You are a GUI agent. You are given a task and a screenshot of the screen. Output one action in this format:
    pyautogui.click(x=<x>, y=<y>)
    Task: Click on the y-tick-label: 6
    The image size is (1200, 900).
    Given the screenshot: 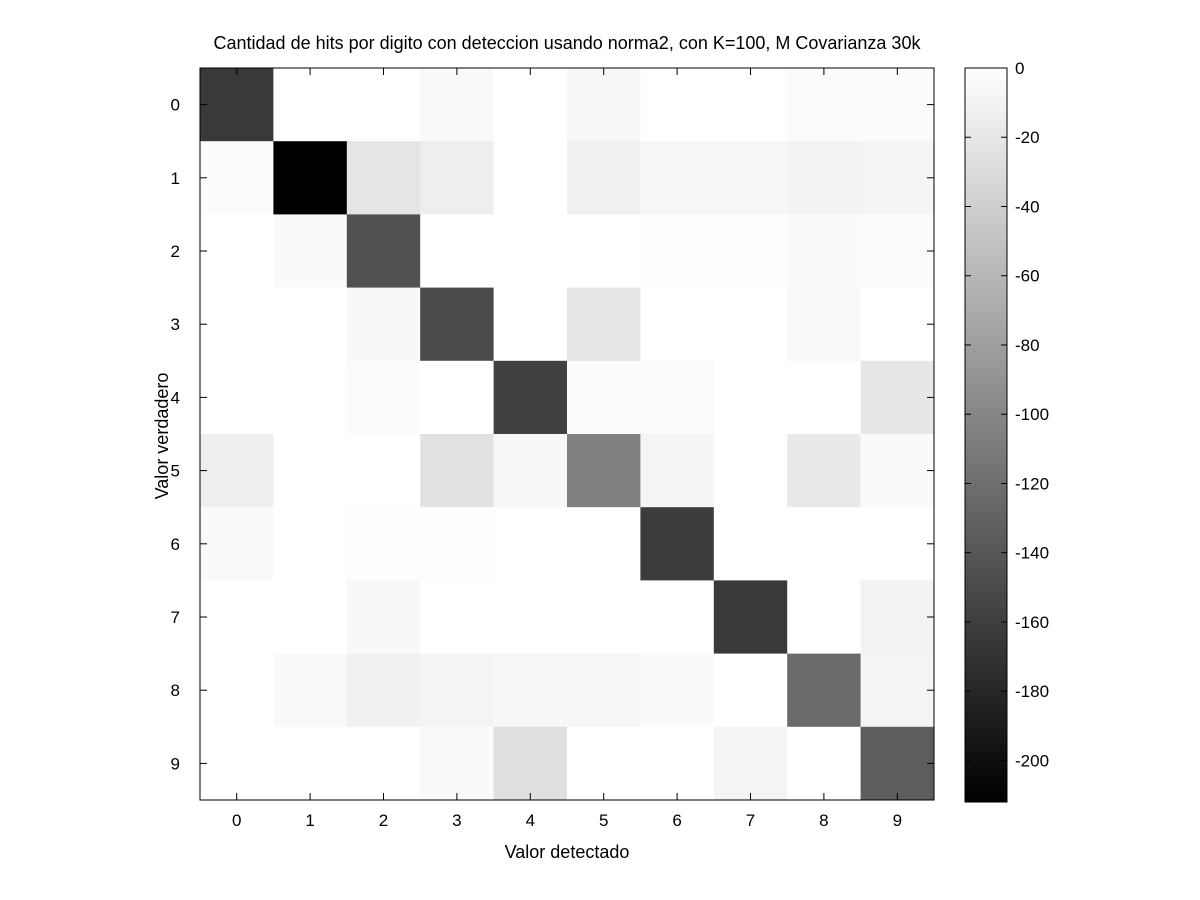 What is the action you would take?
    pyautogui.click(x=175, y=544)
    